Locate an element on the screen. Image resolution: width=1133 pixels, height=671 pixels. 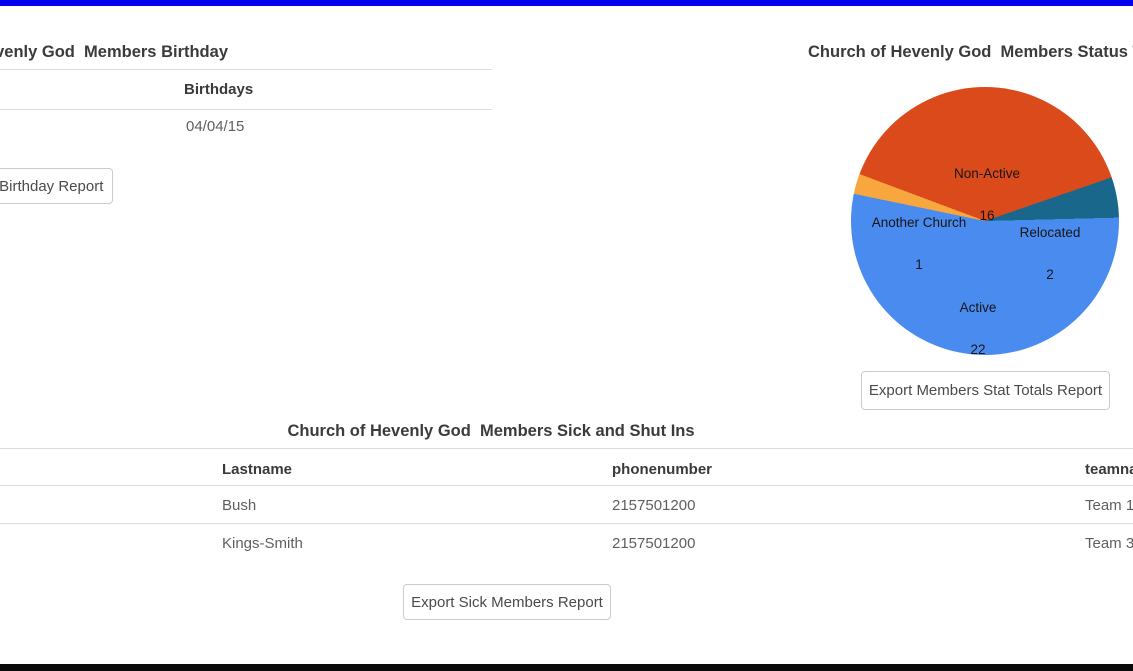
status-pie-chart is located at coordinates (985, 221).